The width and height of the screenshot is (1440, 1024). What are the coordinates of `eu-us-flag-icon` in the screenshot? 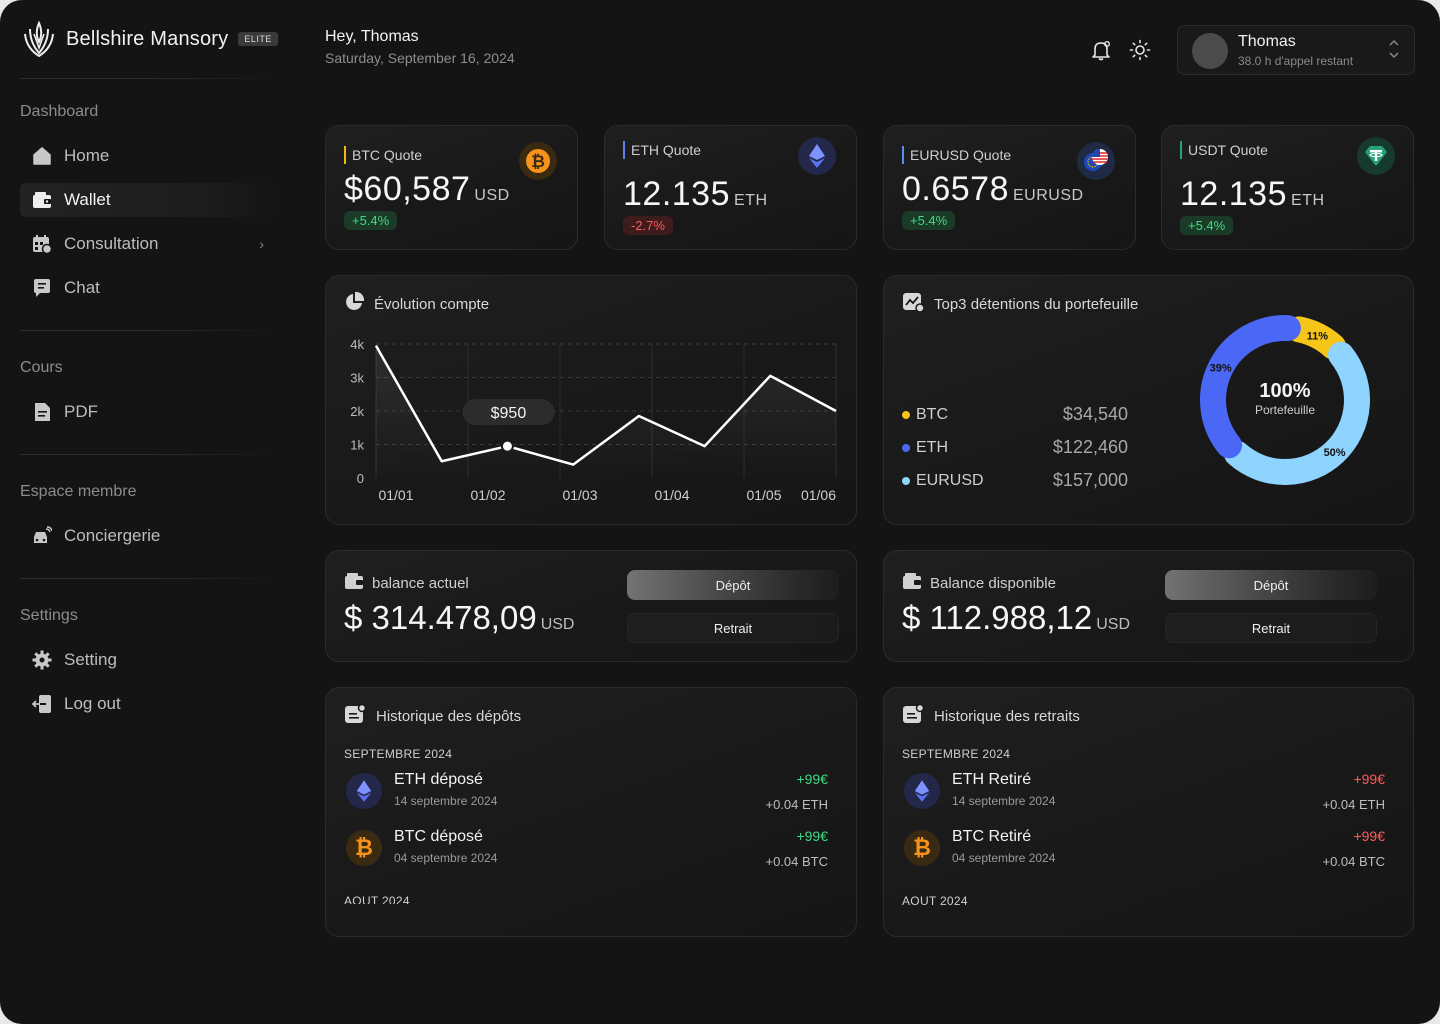 It's located at (1096, 161).